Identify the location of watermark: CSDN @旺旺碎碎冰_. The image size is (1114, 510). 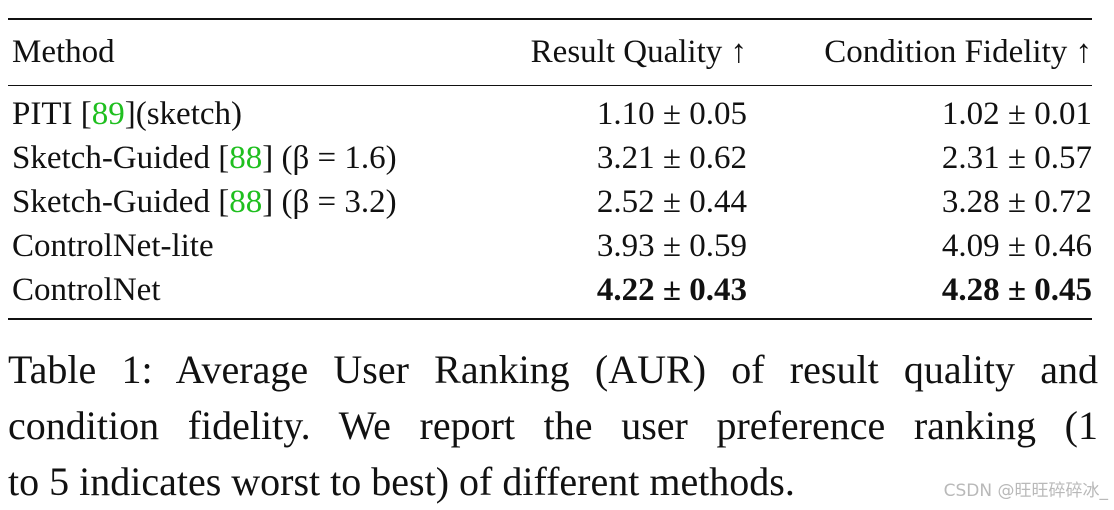
(1025, 491).